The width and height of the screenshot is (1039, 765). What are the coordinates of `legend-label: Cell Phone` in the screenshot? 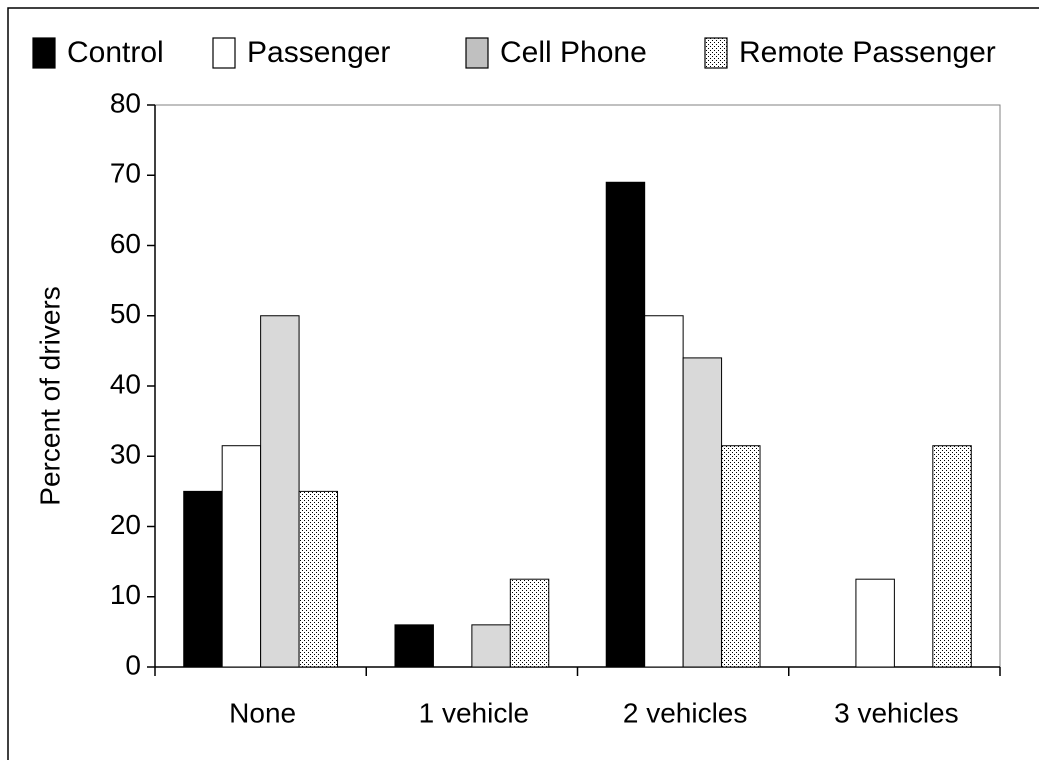 It's located at (573, 52).